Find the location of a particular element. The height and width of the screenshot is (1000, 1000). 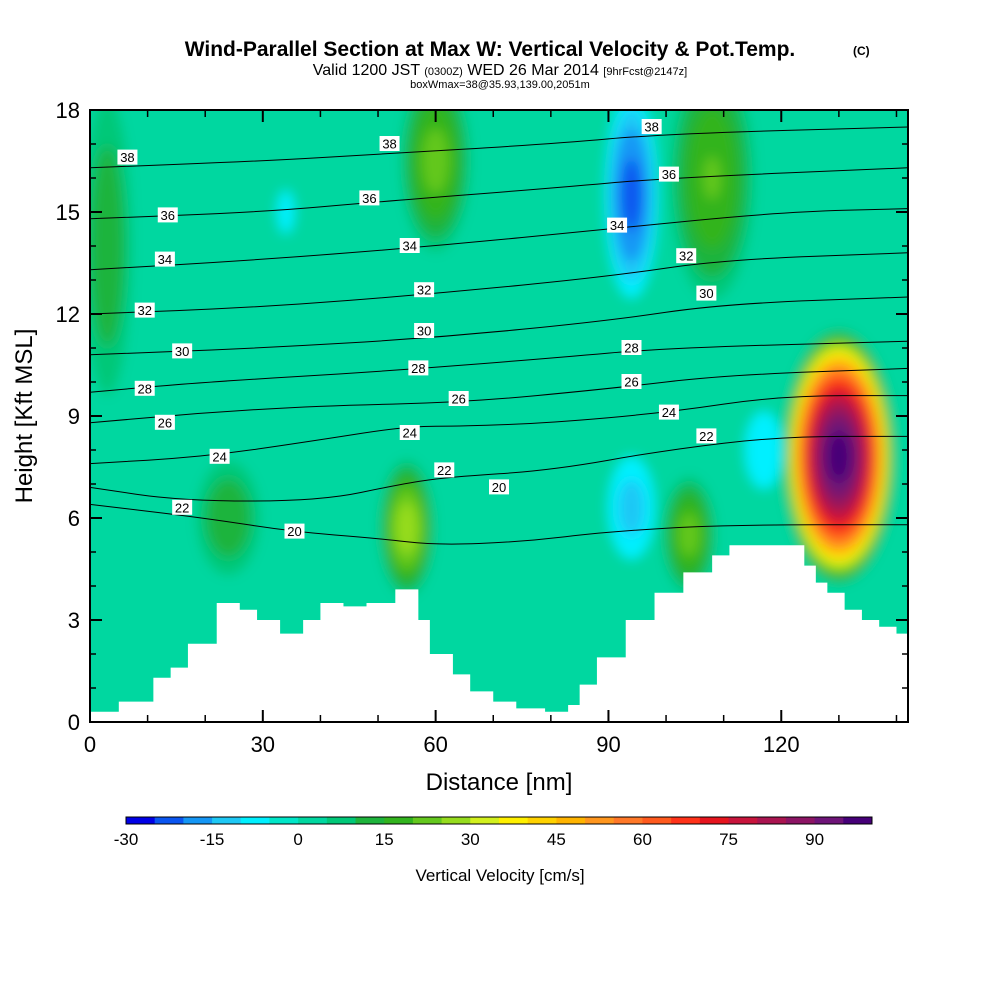

contour-label-text: 36 is located at coordinates (168, 215).